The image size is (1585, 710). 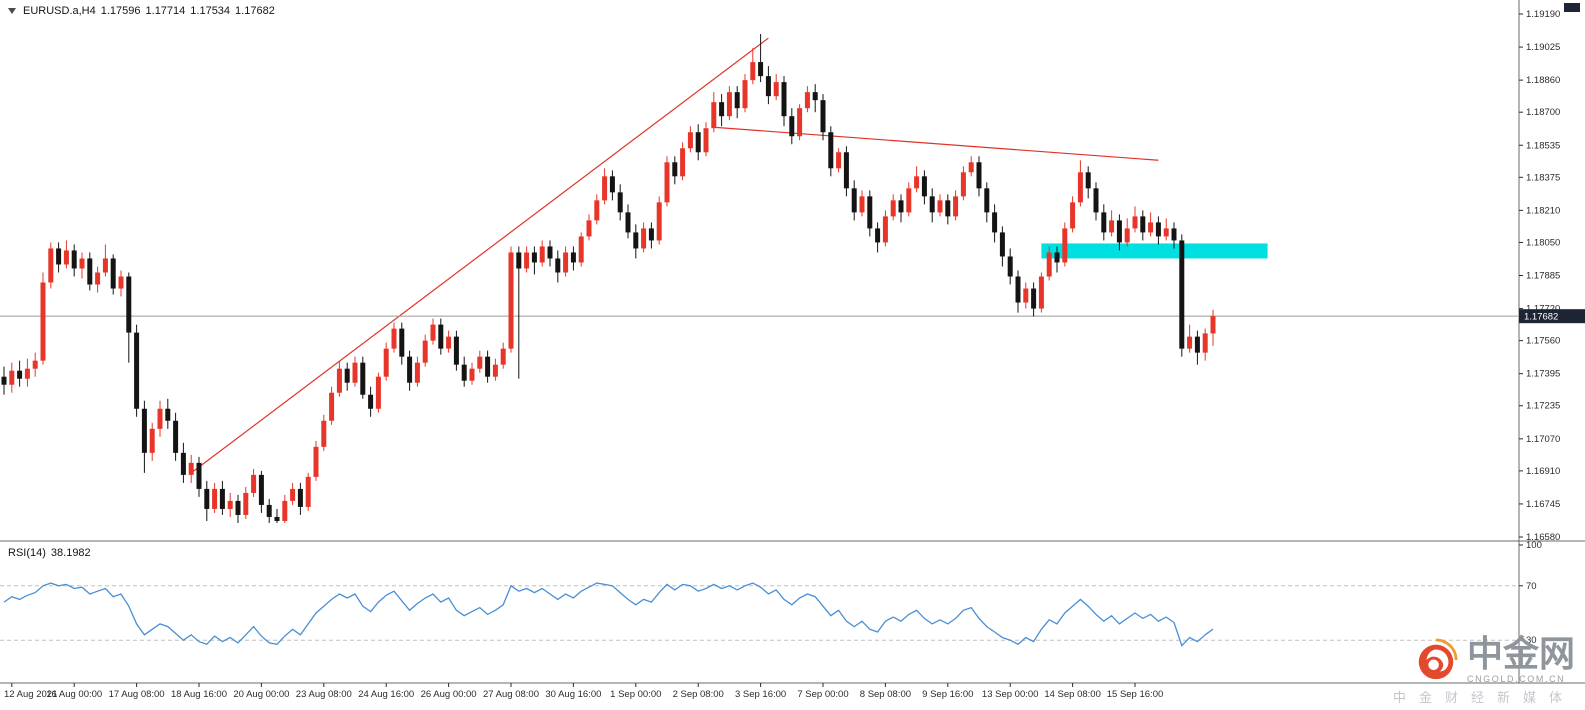 I want to click on rsi-name: RSI(14), so click(x=27, y=553).